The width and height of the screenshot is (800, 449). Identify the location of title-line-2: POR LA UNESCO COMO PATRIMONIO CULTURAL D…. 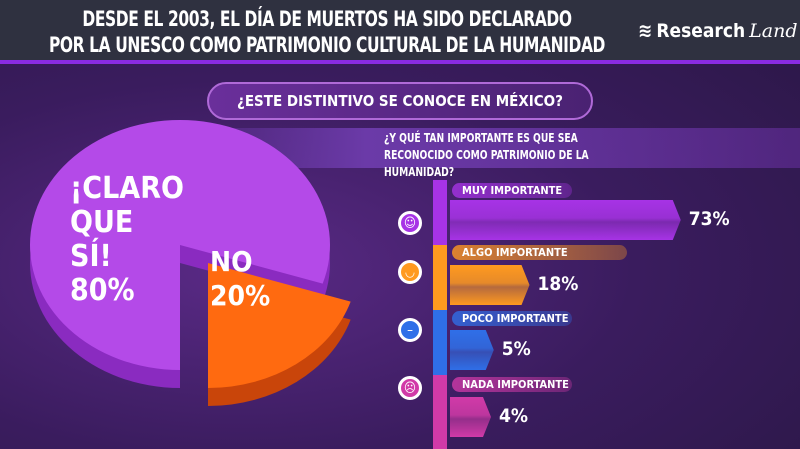
(327, 45).